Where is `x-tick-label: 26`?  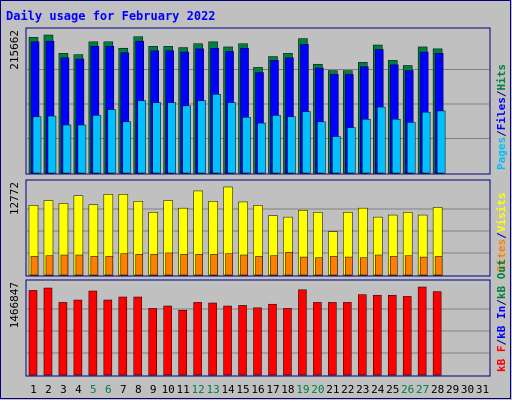
x-tick-label: 26 is located at coordinates (407, 389).